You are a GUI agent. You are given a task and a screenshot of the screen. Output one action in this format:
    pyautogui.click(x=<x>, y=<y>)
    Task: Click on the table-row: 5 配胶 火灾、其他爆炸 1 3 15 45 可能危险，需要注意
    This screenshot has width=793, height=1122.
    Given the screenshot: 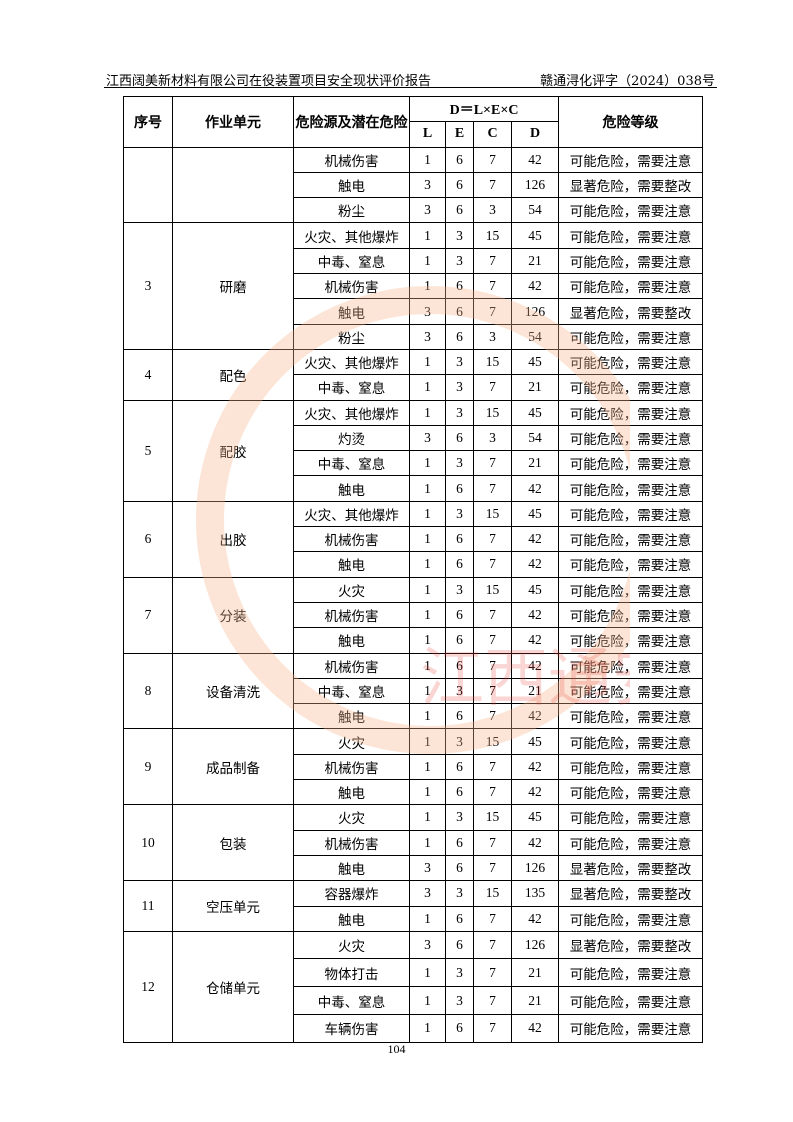 What is the action you would take?
    pyautogui.click(x=413, y=450)
    